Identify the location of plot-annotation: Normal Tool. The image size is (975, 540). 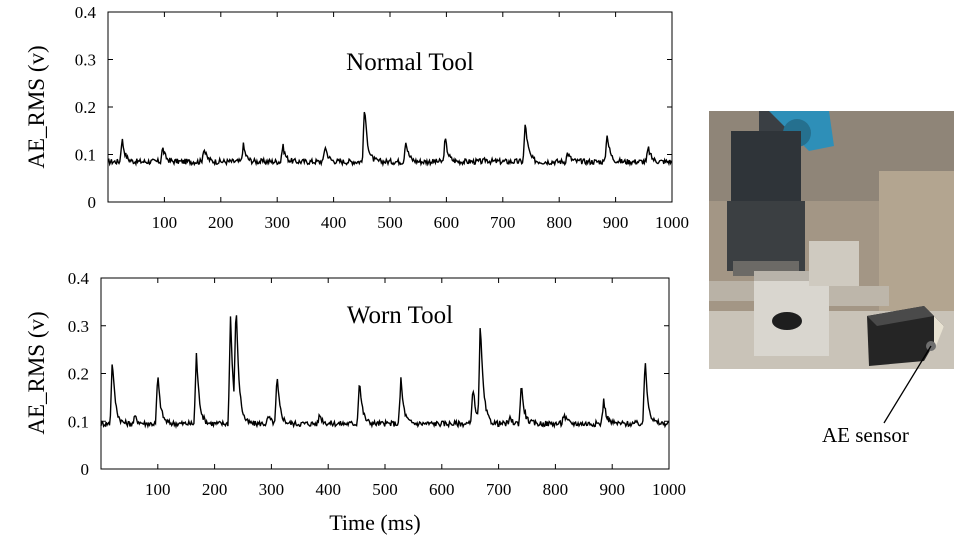
(410, 62).